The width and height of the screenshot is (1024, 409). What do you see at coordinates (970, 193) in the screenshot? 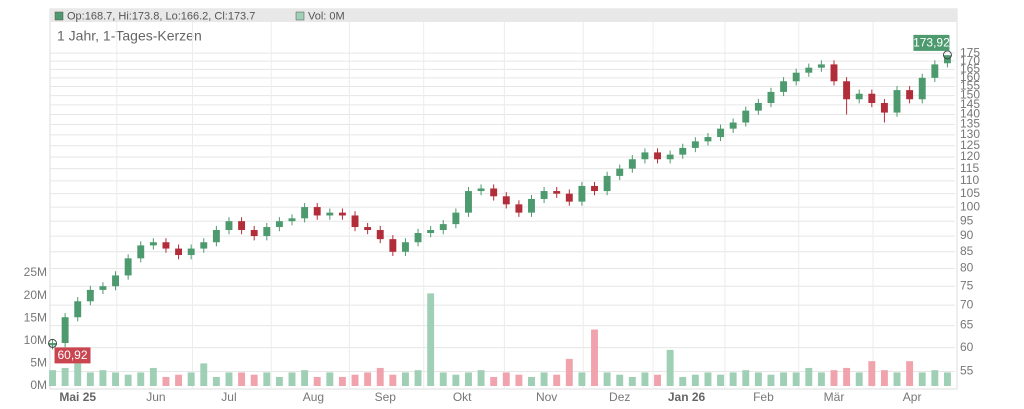
I see `y-tick-label: 105` at bounding box center [970, 193].